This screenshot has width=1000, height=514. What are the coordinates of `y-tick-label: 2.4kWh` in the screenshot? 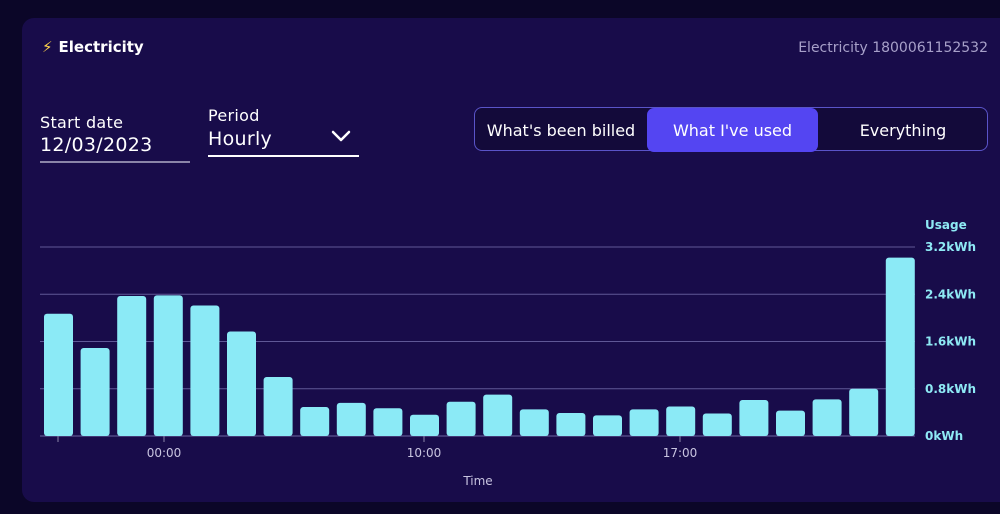 It's located at (950, 294).